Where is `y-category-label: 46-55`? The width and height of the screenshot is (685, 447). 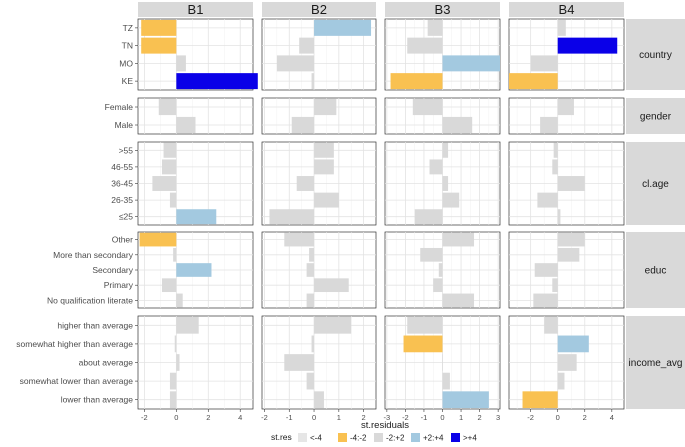
y-category-label: 46-55 is located at coordinates (122, 167).